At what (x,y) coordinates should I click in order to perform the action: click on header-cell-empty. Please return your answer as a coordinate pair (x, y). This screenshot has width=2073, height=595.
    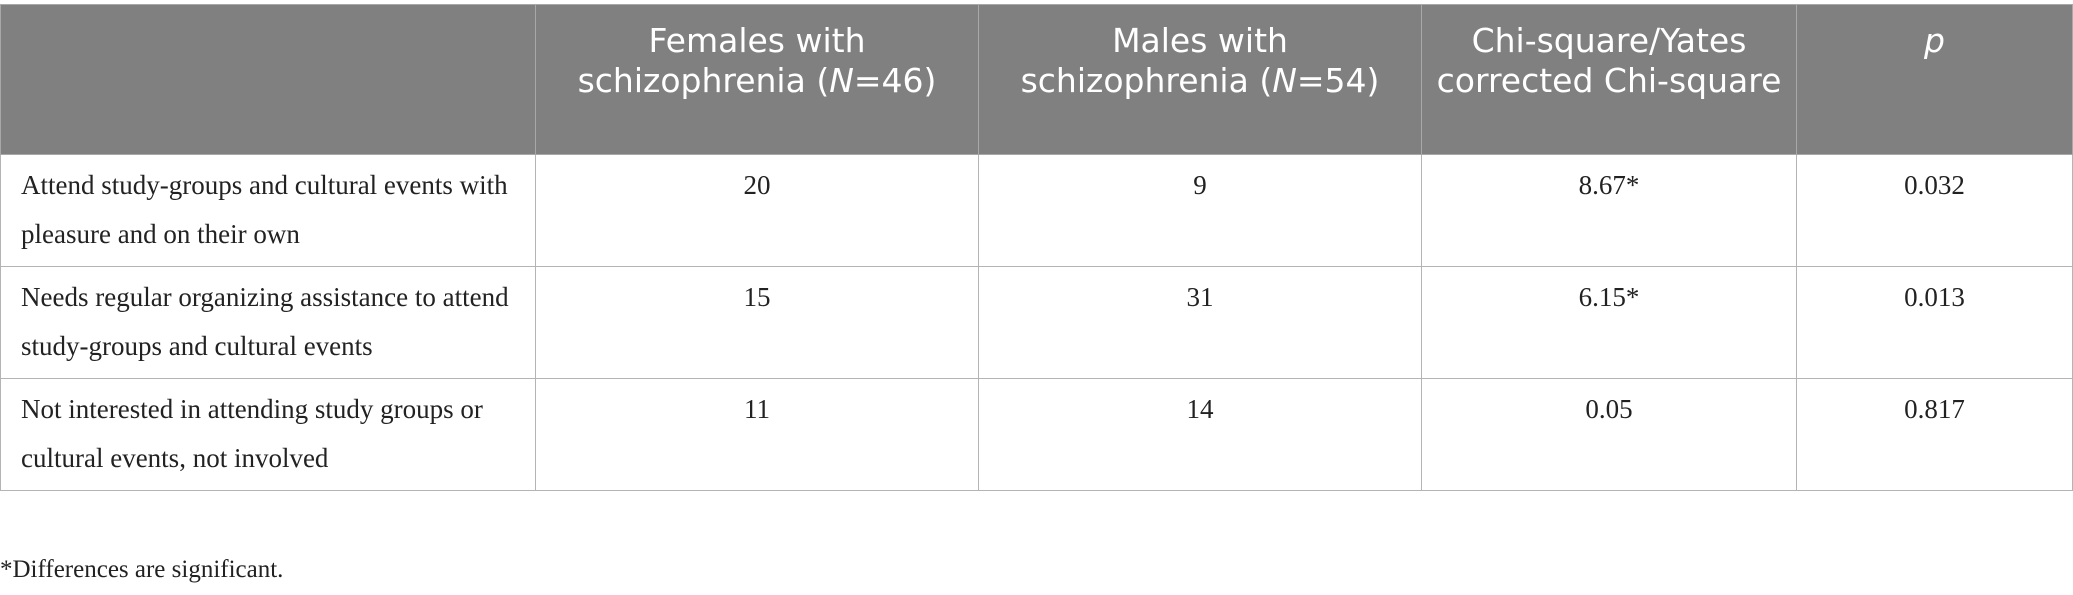
    Looking at the image, I should click on (268, 79).